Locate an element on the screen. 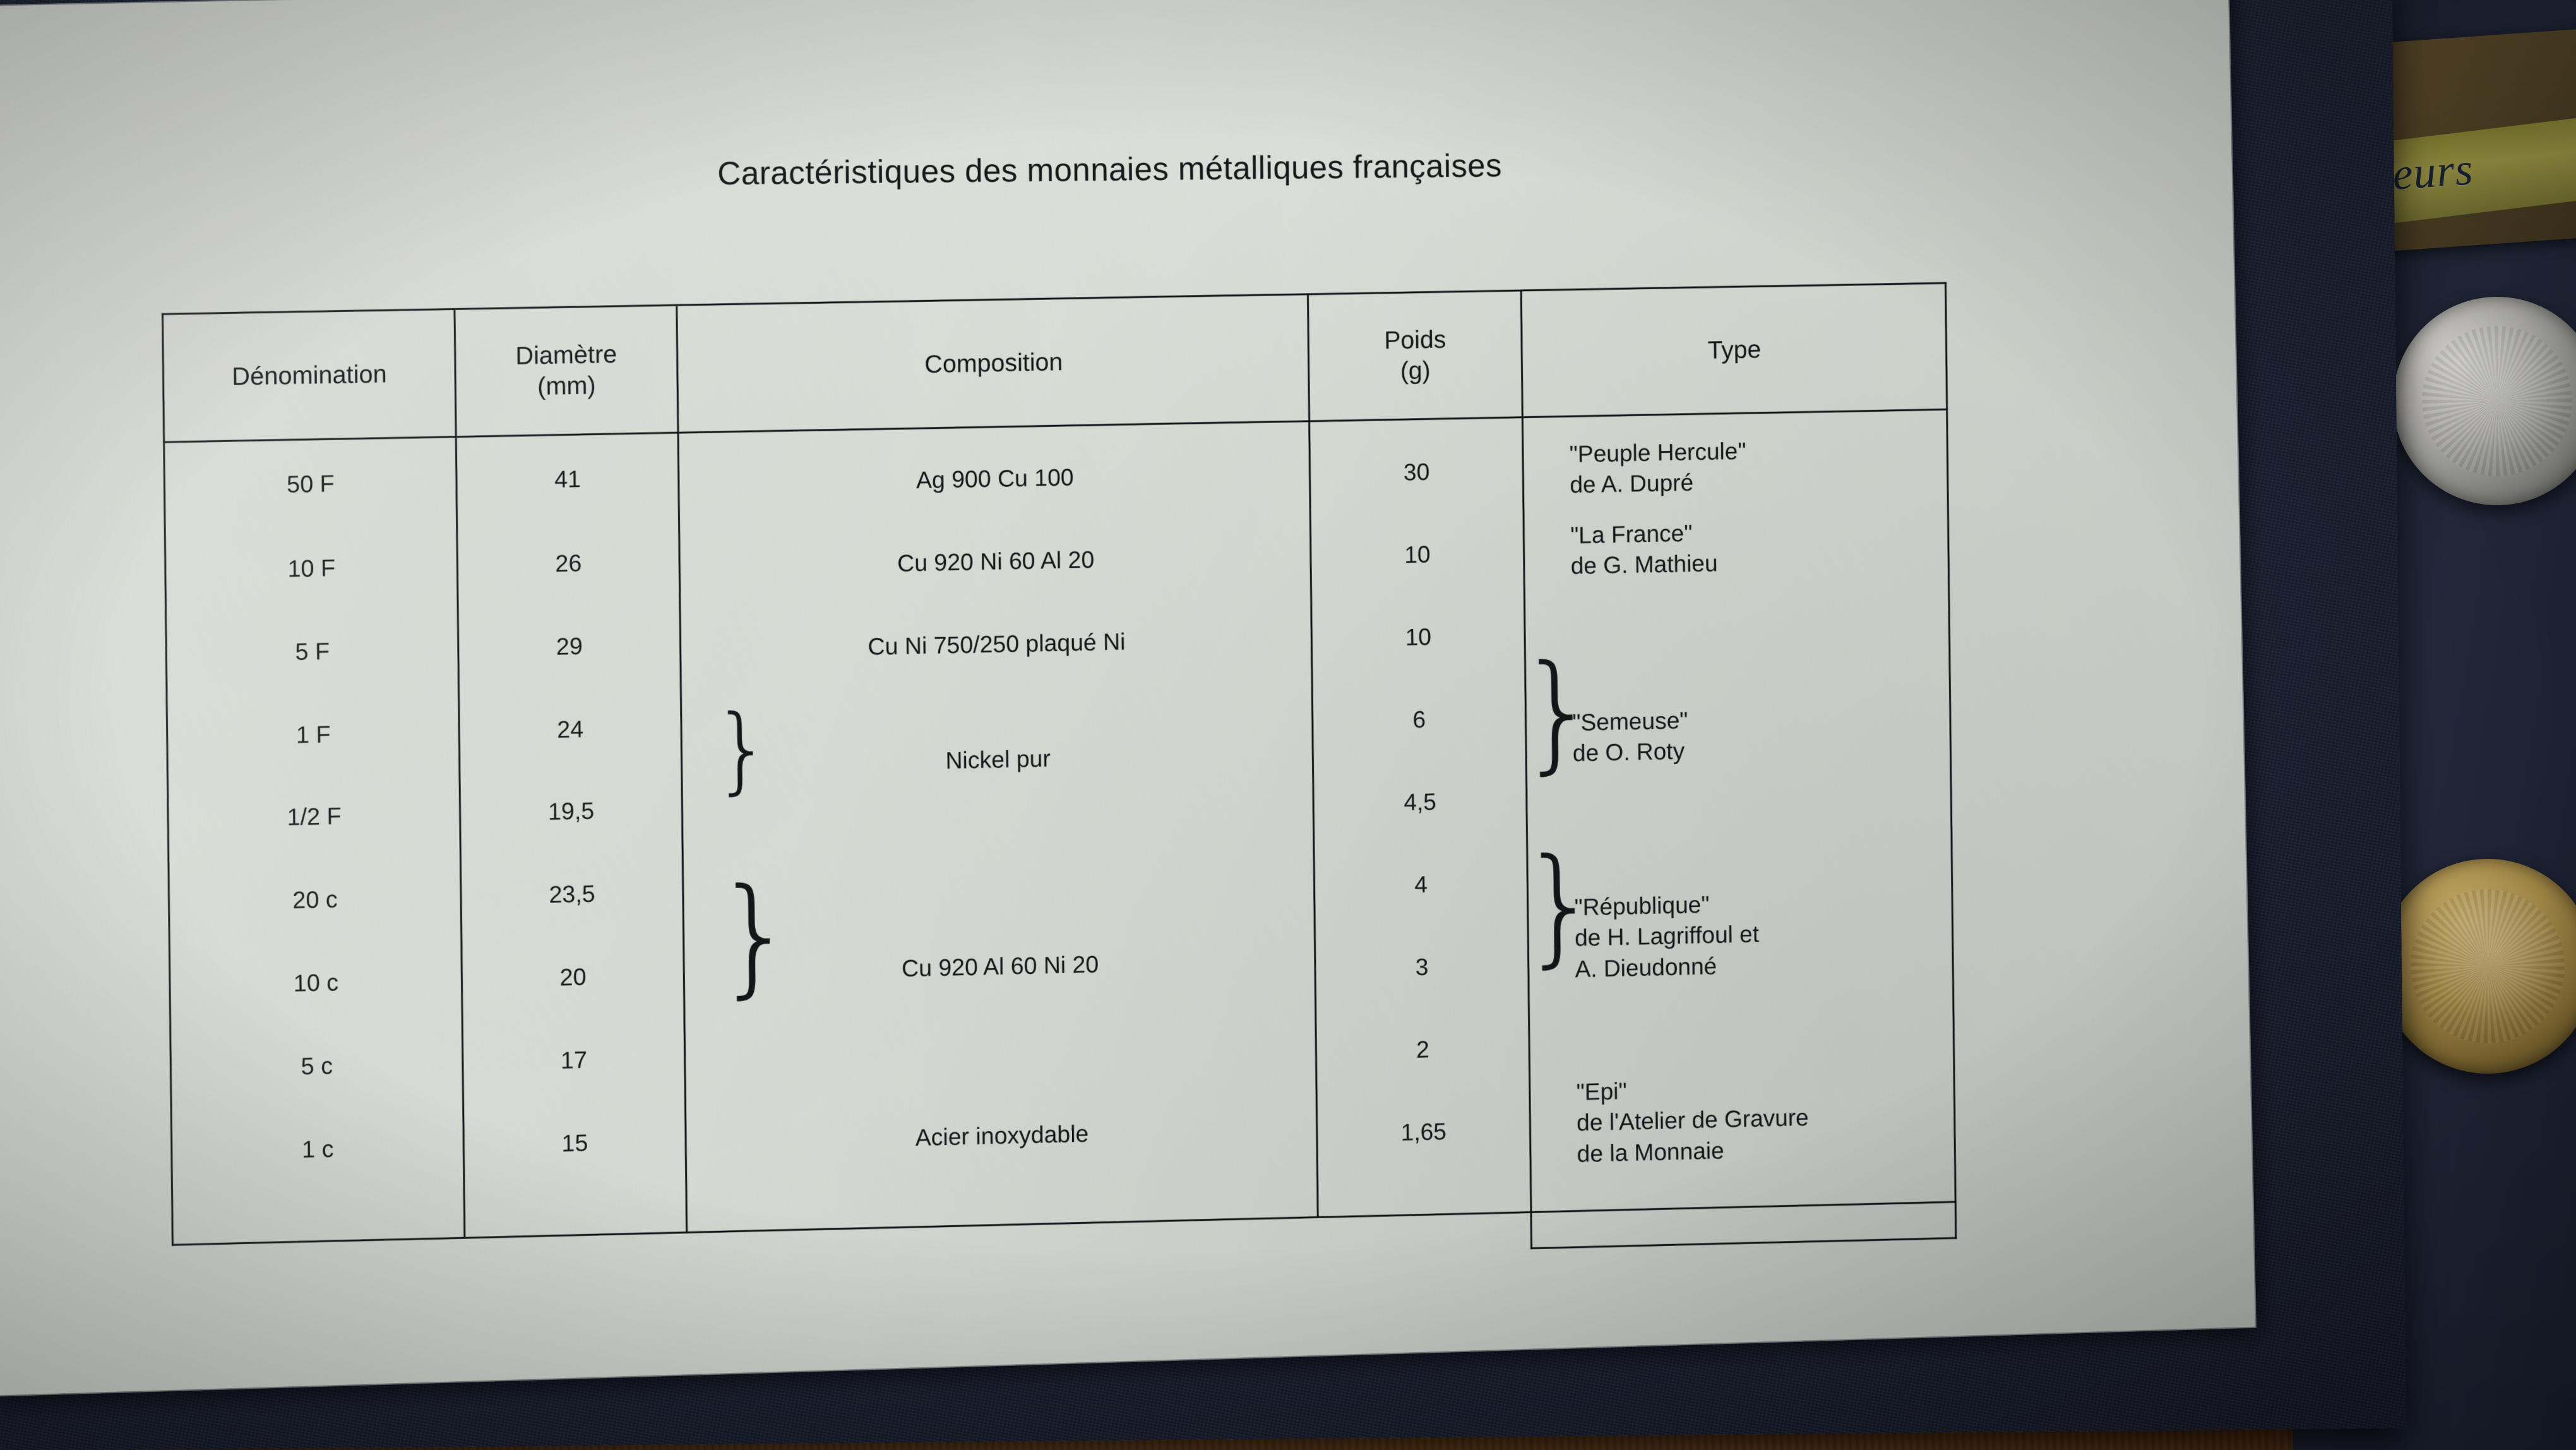  header-poids-line1: Poids is located at coordinates (1415, 340).